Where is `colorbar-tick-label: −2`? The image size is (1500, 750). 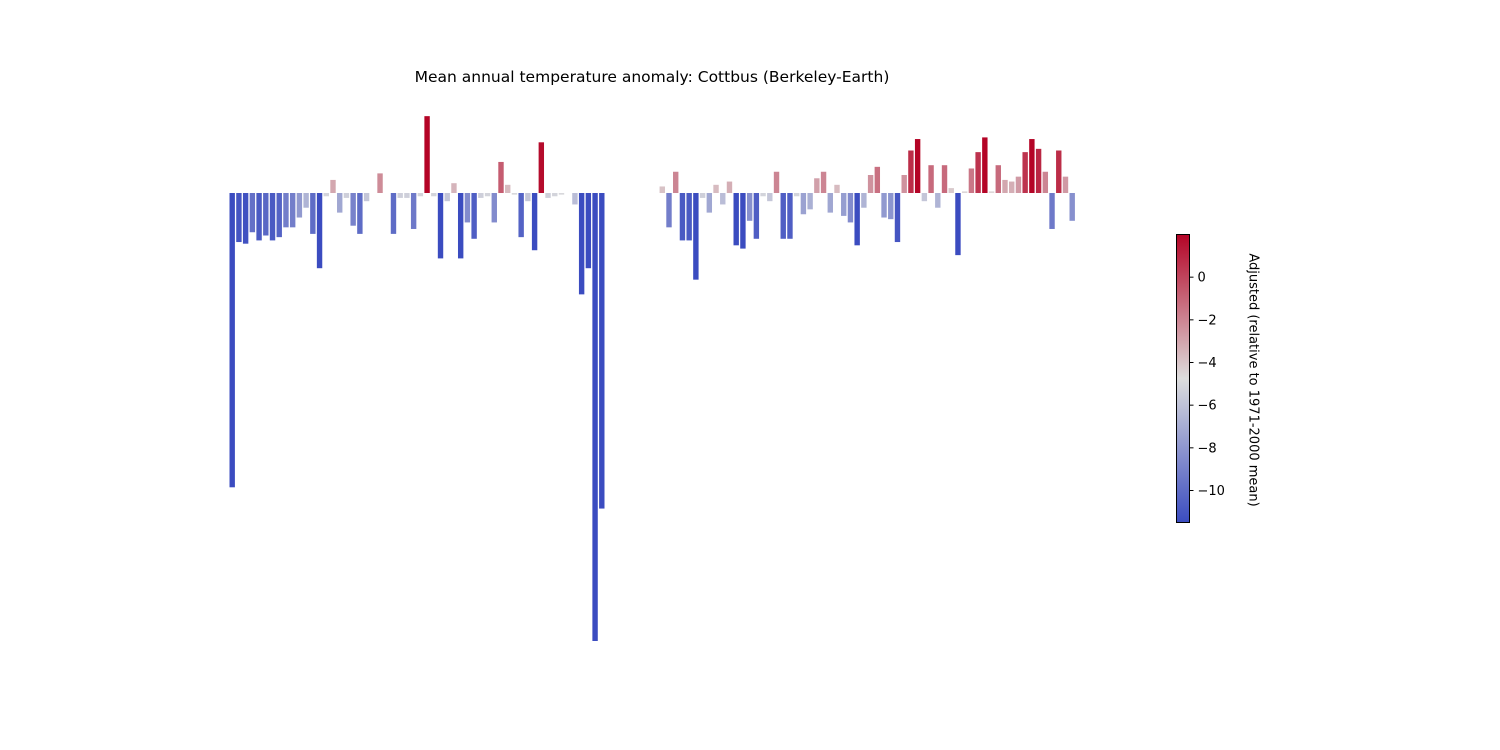
colorbar-tick-label: −2 is located at coordinates (1207, 320).